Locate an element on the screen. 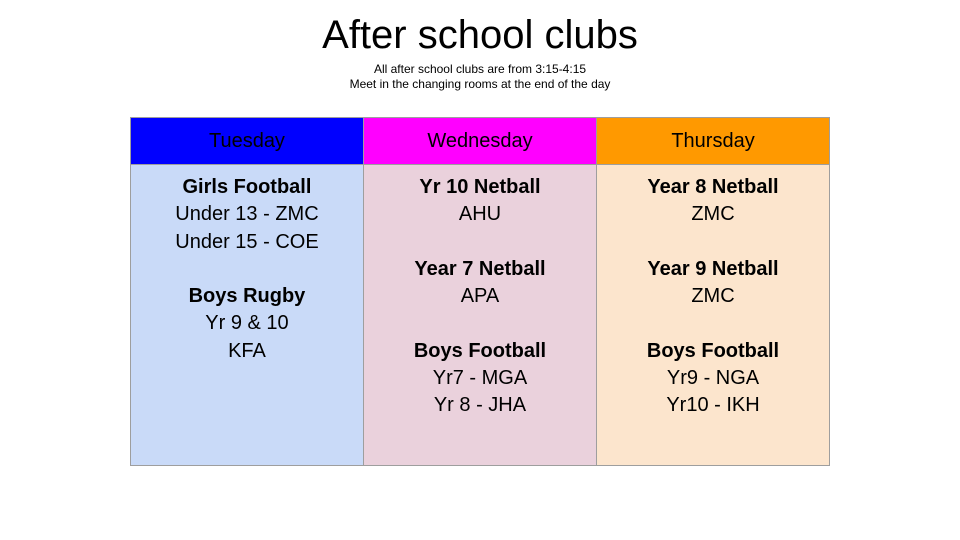  club-title: Year 9 Netball is located at coordinates (713, 268).